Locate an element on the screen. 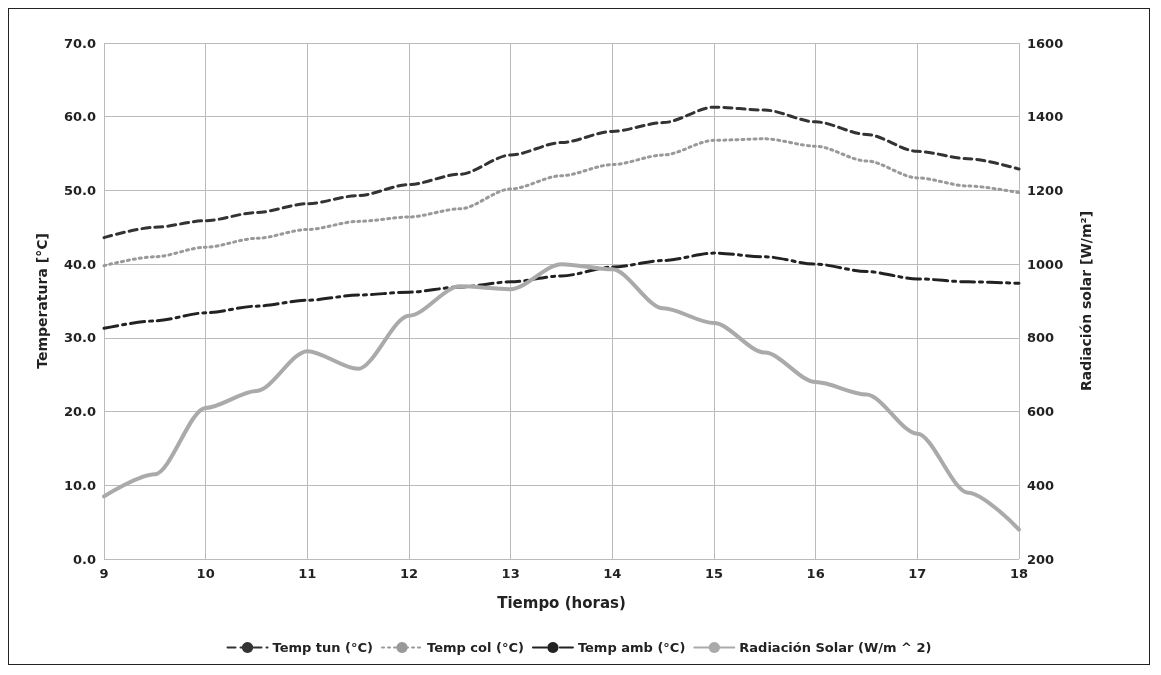 The image size is (1161, 675). y2-tick-label: 200 is located at coordinates (1041, 559).